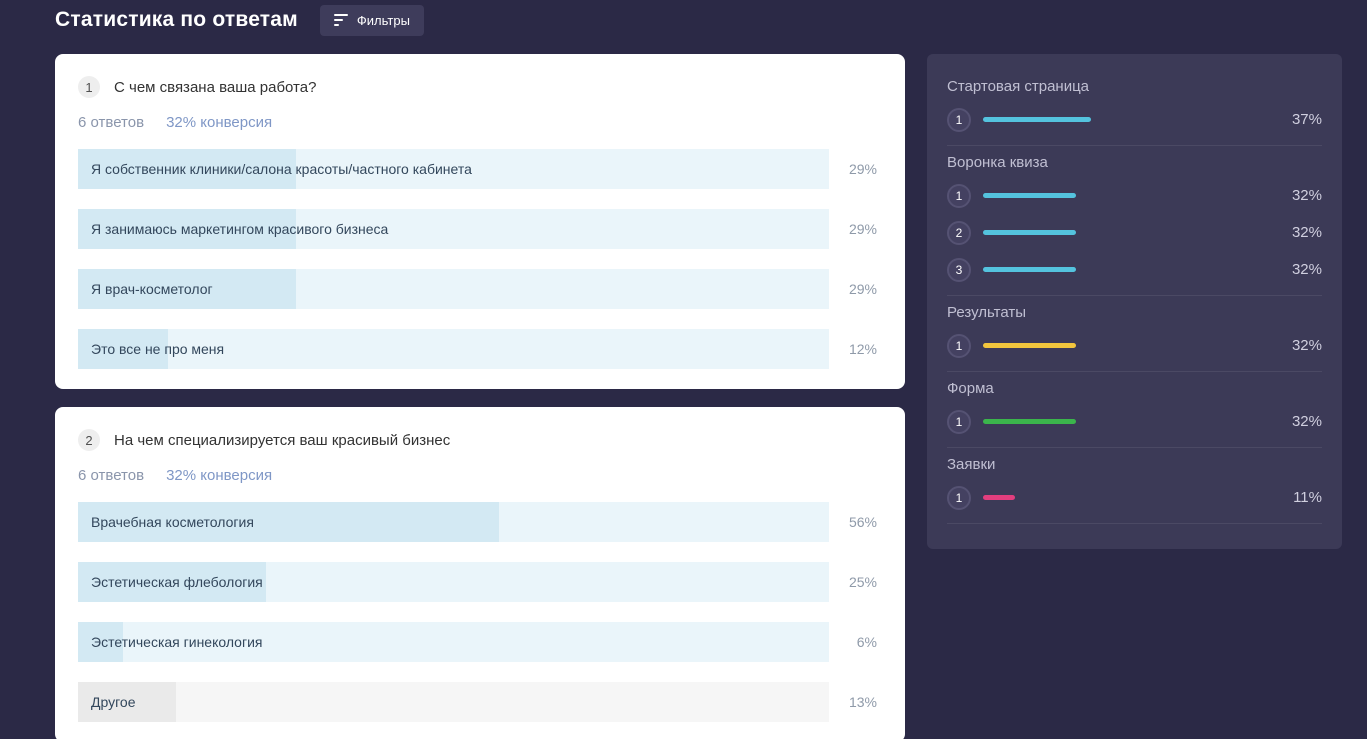 This screenshot has height=739, width=1367. I want to click on funnel-percent: 37%, so click(1306, 119).